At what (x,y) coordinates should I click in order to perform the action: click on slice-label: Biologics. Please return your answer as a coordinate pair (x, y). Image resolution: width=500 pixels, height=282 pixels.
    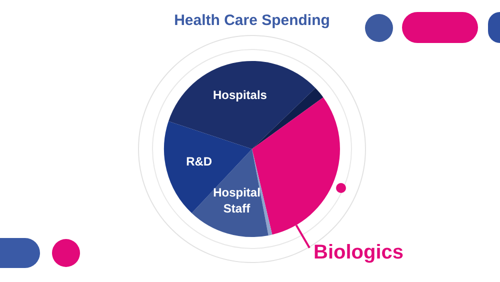
    Looking at the image, I should click on (359, 252).